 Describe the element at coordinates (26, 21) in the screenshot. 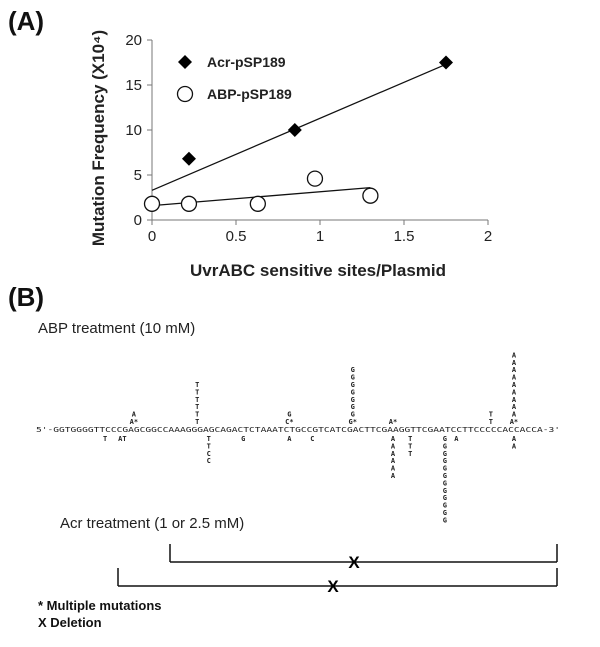

I see `panel-a-label: (A)` at that location.